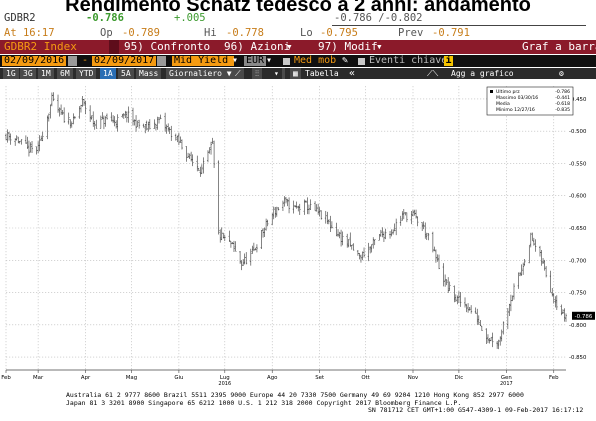 This screenshot has width=596, height=421. Describe the element at coordinates (28, 73) in the screenshot. I see `period-3g: 3G` at that location.